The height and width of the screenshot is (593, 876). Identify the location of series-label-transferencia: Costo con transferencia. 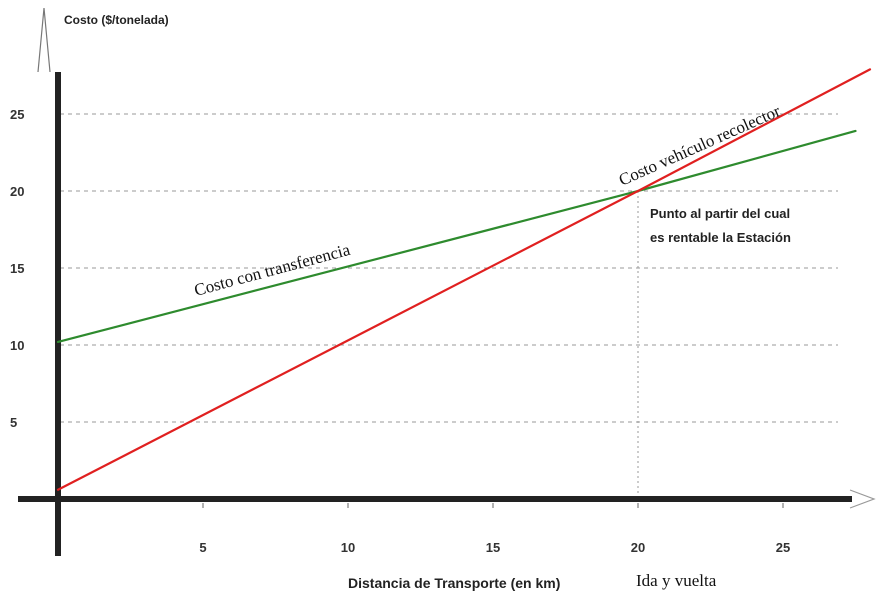
(272, 270).